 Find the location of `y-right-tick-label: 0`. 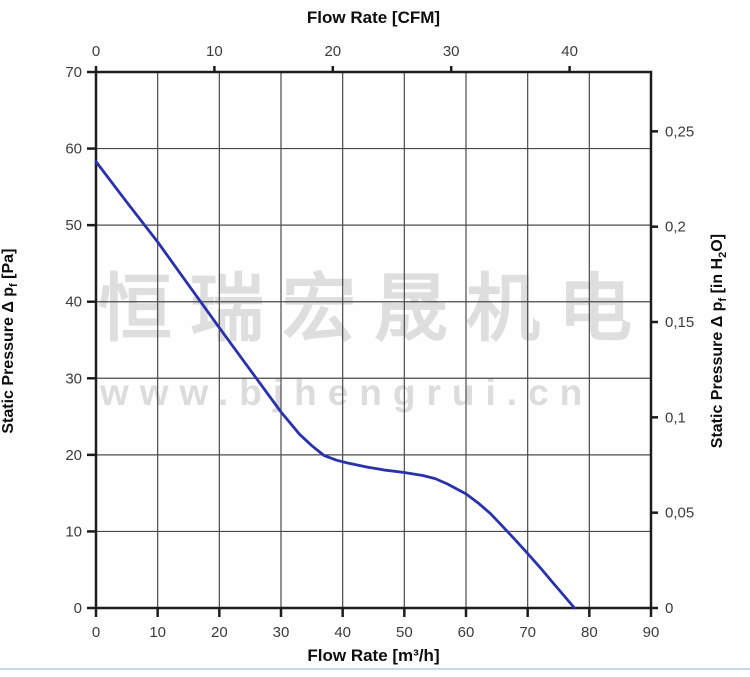

y-right-tick-label: 0 is located at coordinates (669, 608).